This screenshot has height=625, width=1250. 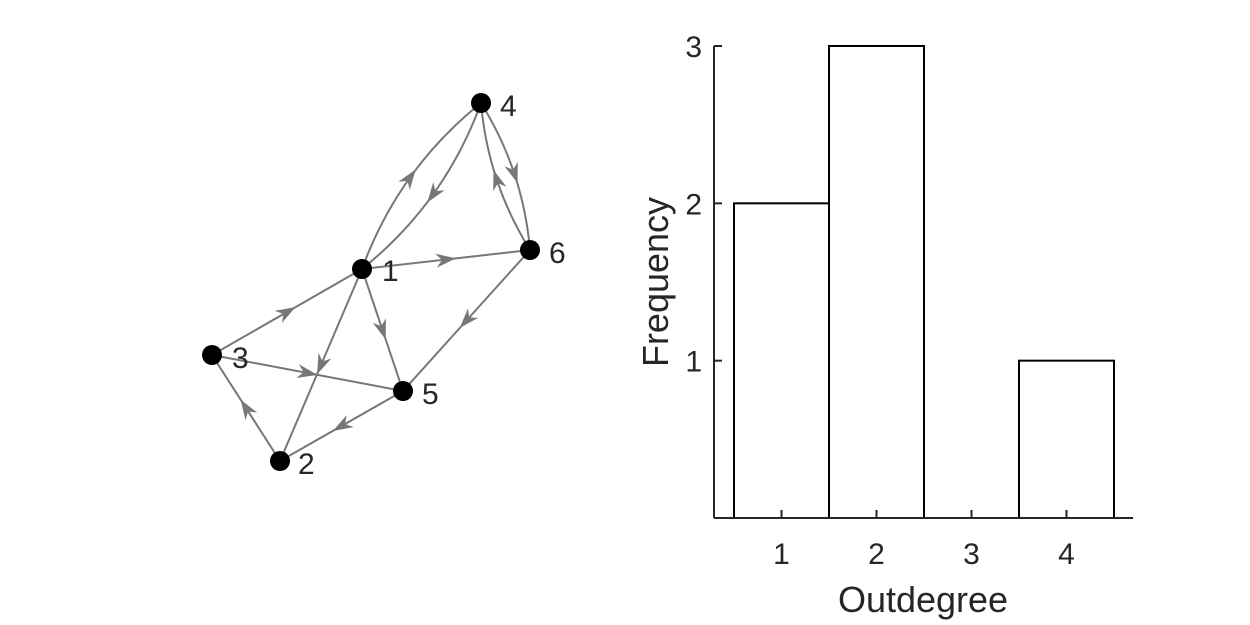 I want to click on x-ticks: 1 2 3 4, so click(x=924, y=540).